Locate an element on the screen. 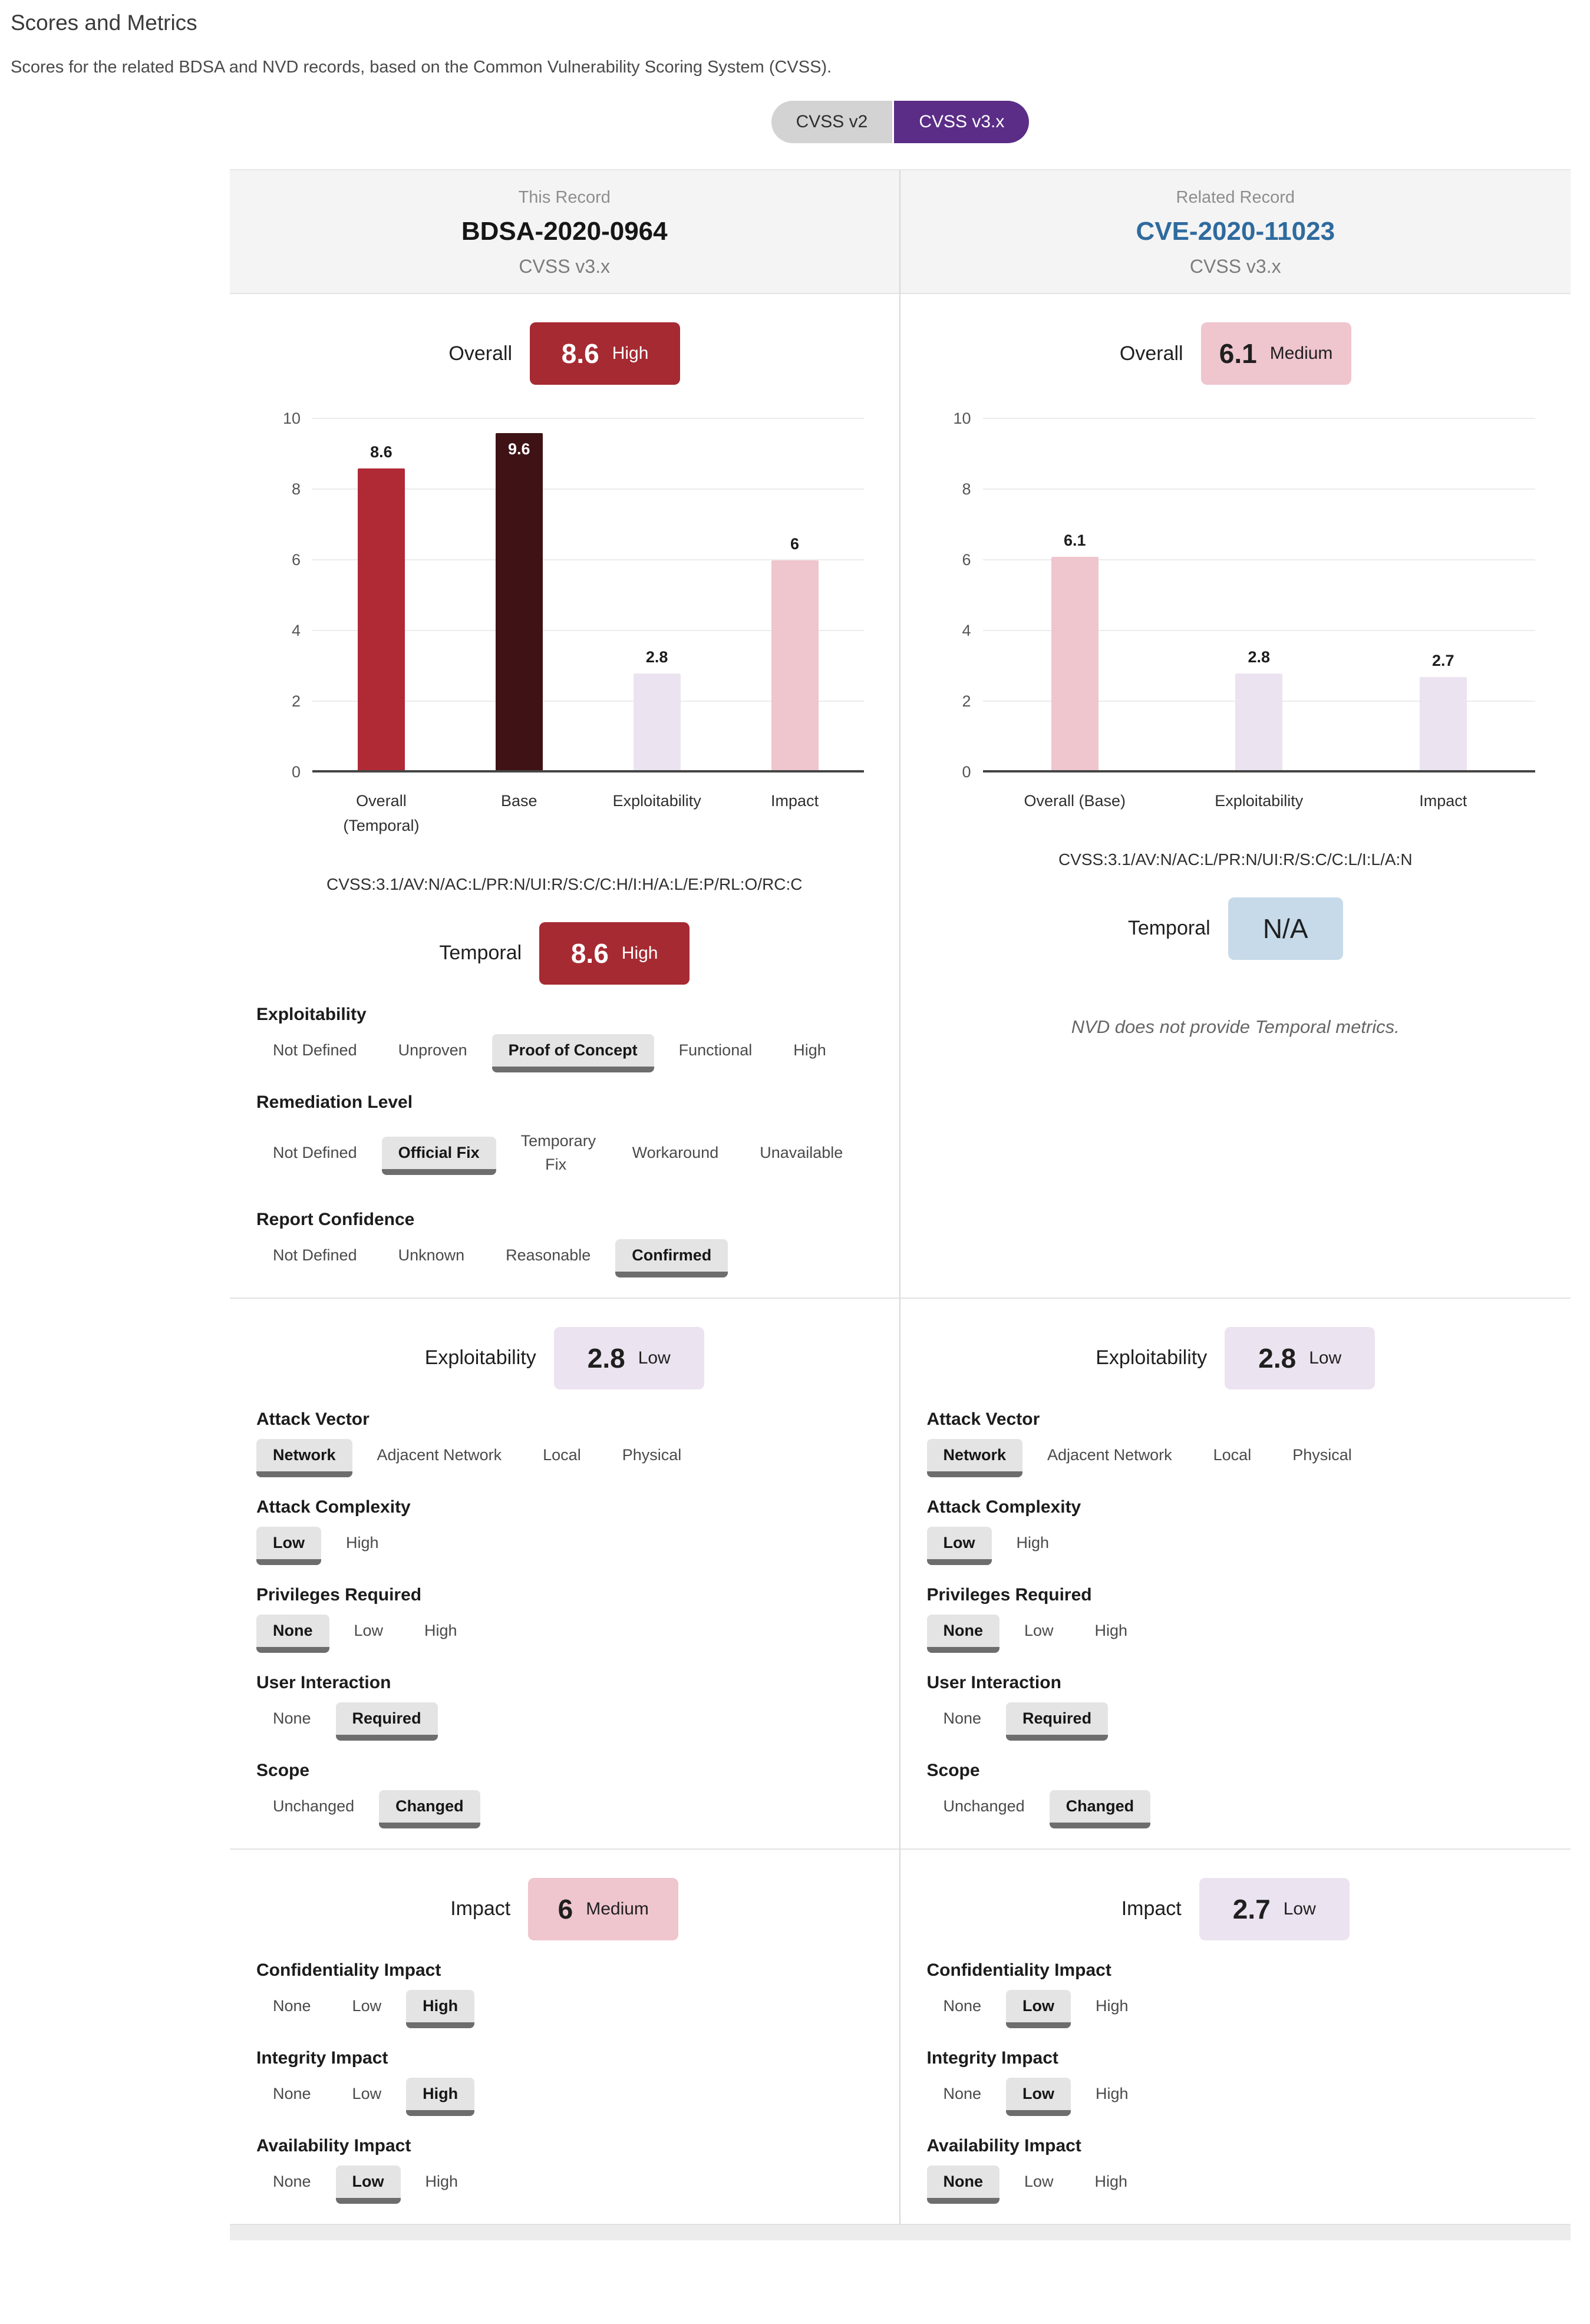 The width and height of the screenshot is (1590, 2324). availability-impact-options: None Low High is located at coordinates (1248, 2184).